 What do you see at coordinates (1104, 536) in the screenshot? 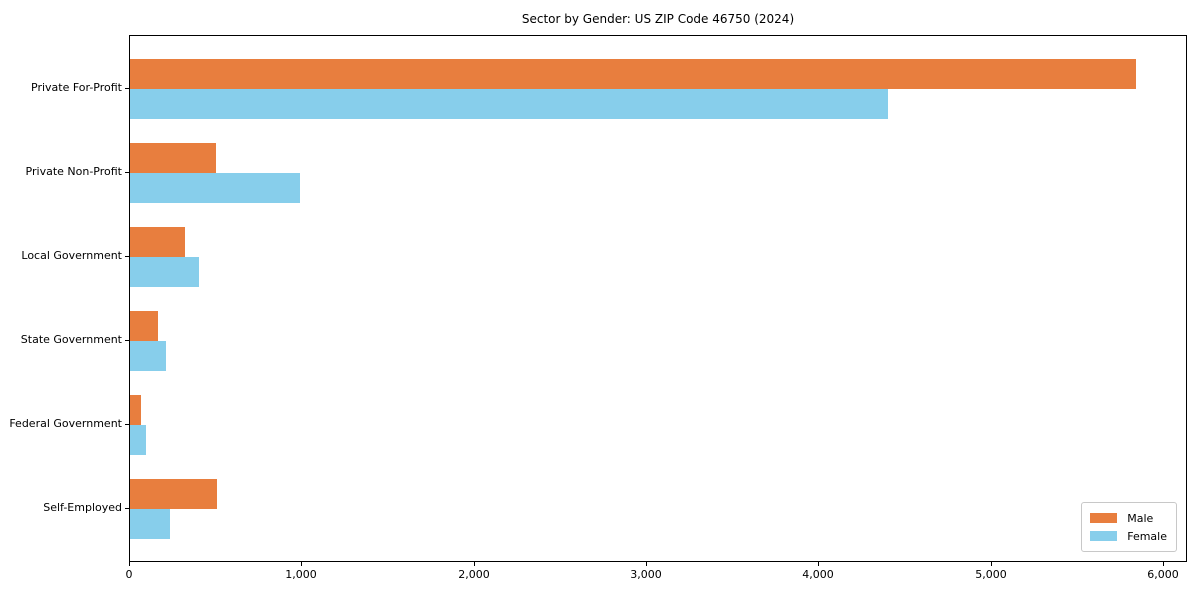
I see `legend-swatch-female-icon` at bounding box center [1104, 536].